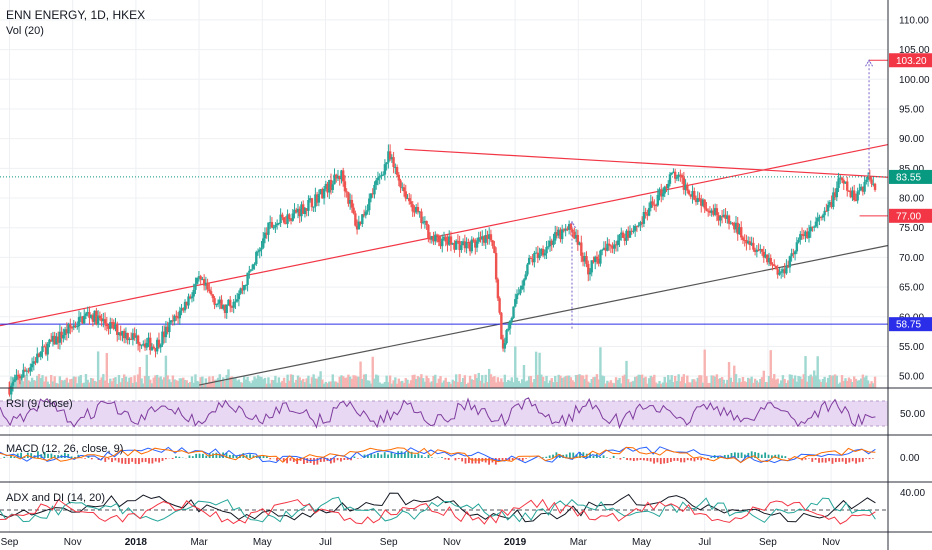 The height and width of the screenshot is (550, 932). What do you see at coordinates (911, 169) in the screenshot?
I see `price-tick-label: 85.00` at bounding box center [911, 169].